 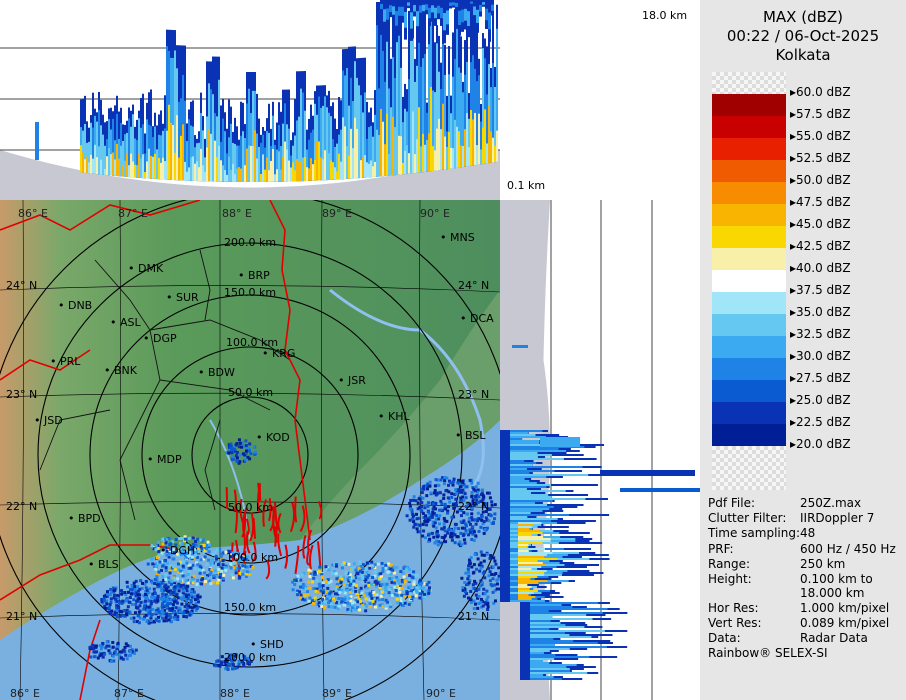 I want to click on range-label-100: 100.0 km, so click(x=252, y=342).